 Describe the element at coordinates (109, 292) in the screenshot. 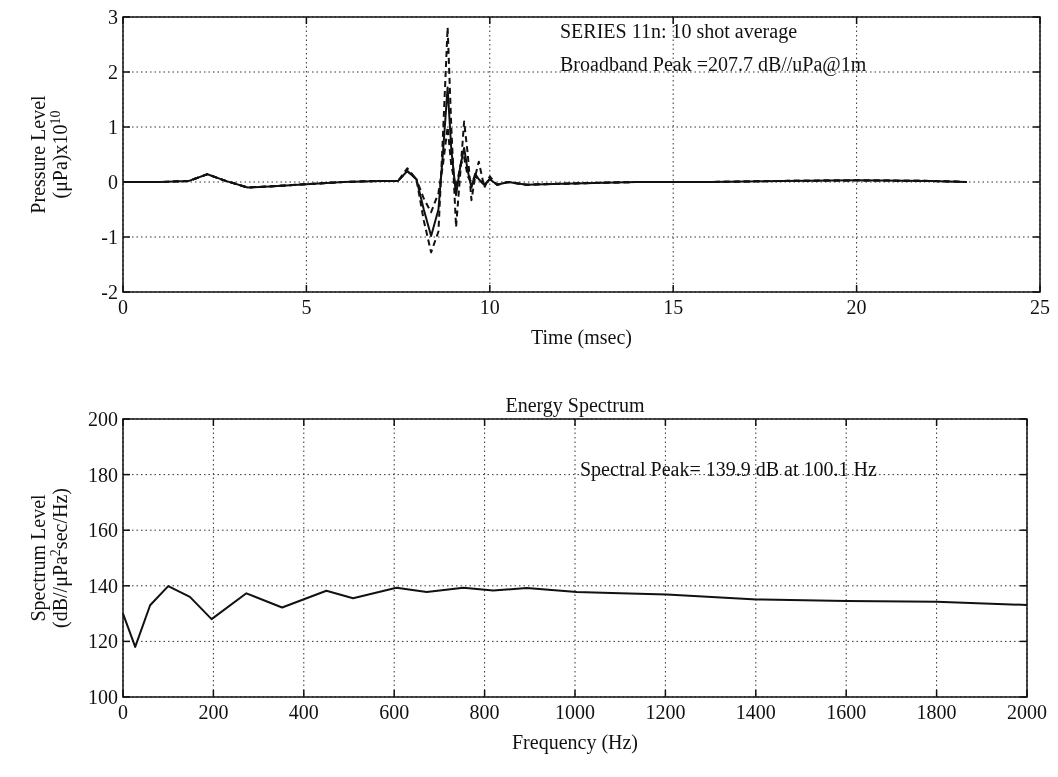

I see `y-tick-label: -2` at that location.